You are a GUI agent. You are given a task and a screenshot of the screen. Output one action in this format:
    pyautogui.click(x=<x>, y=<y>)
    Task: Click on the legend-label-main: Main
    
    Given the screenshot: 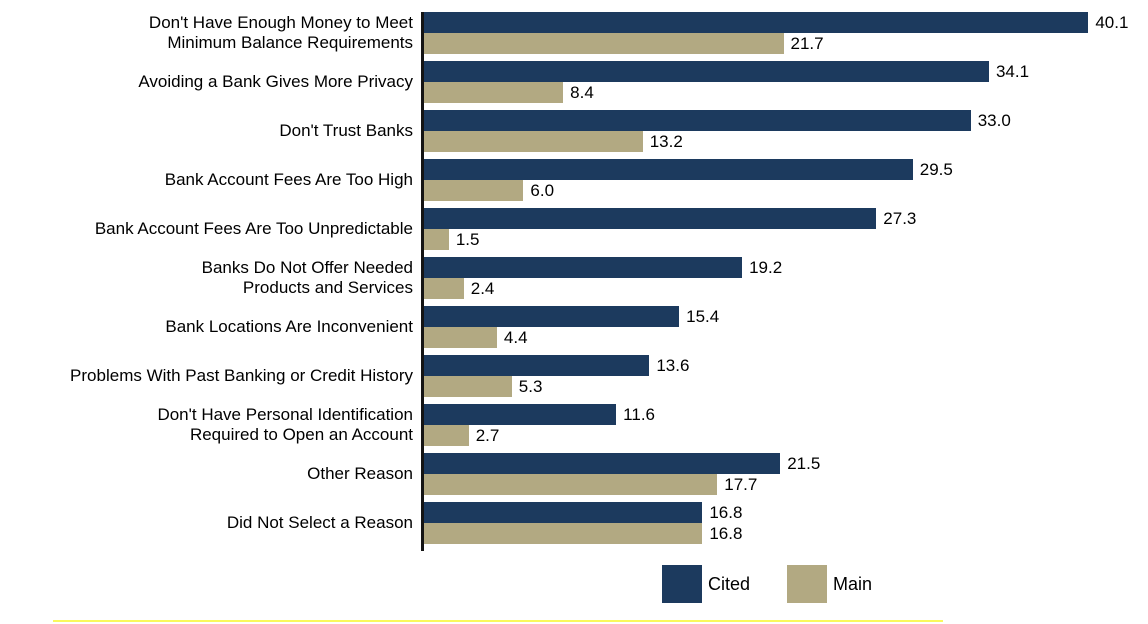 What is the action you would take?
    pyautogui.click(x=853, y=583)
    